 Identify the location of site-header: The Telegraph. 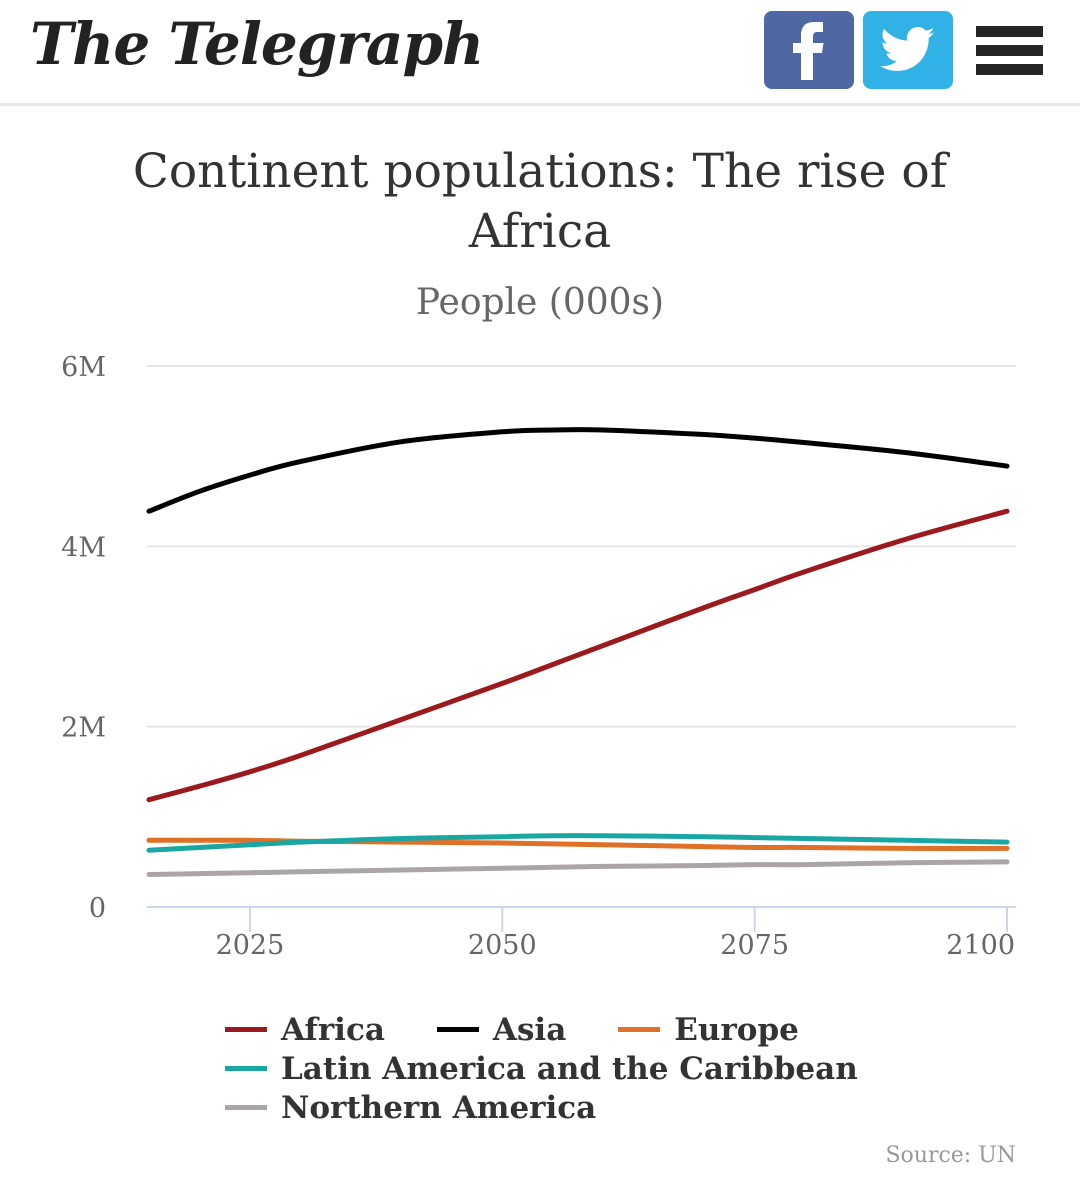
(540, 53).